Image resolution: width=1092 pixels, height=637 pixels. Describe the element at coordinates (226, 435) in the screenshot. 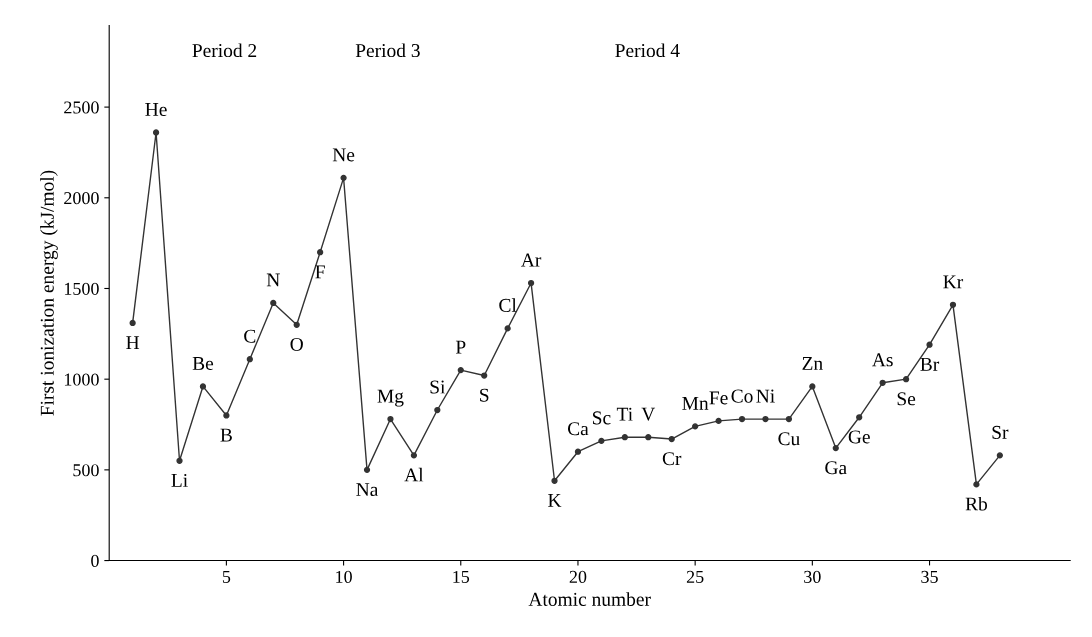

I see `annotation: B` at that location.